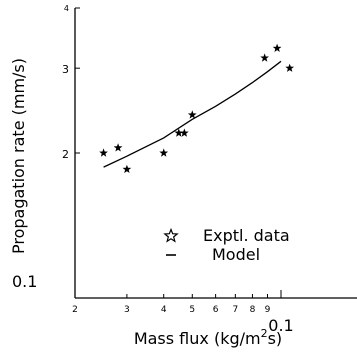 The height and width of the screenshot is (352, 357). Describe the element at coordinates (127, 310) in the screenshot. I see `x-tick-label-1: 3` at that location.